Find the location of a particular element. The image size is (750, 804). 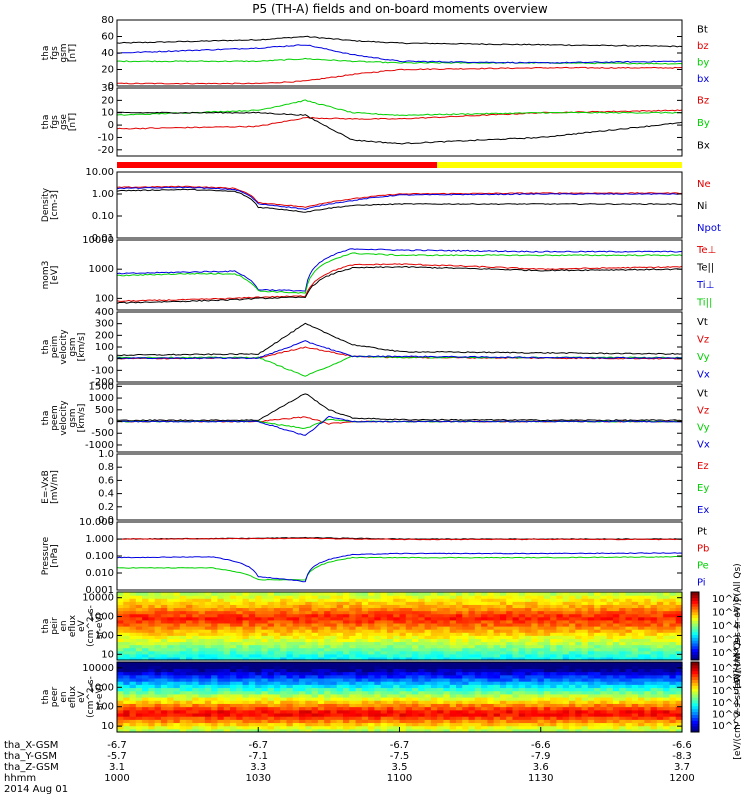

y-axis-label-line: eV is located at coordinates (82, 625).